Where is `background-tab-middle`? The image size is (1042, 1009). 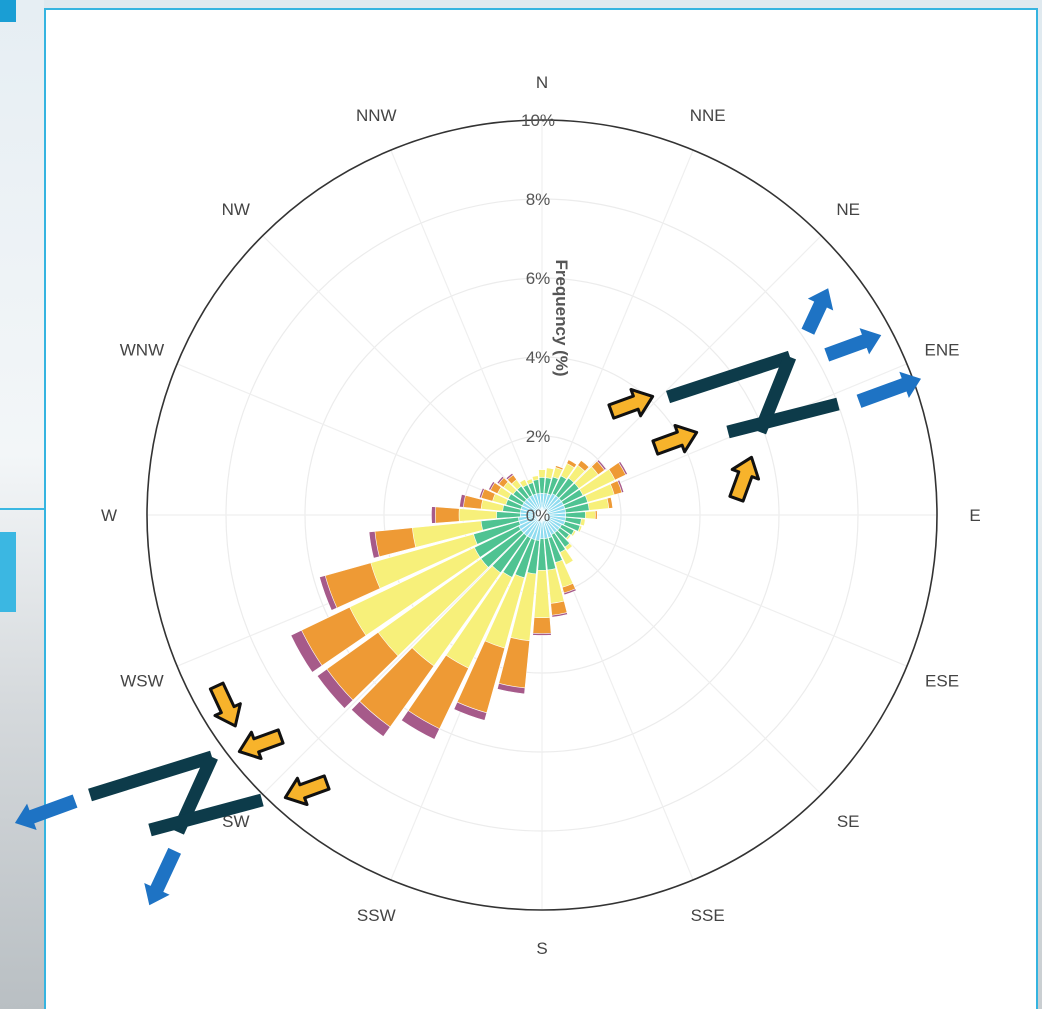 background-tab-middle is located at coordinates (8, 572).